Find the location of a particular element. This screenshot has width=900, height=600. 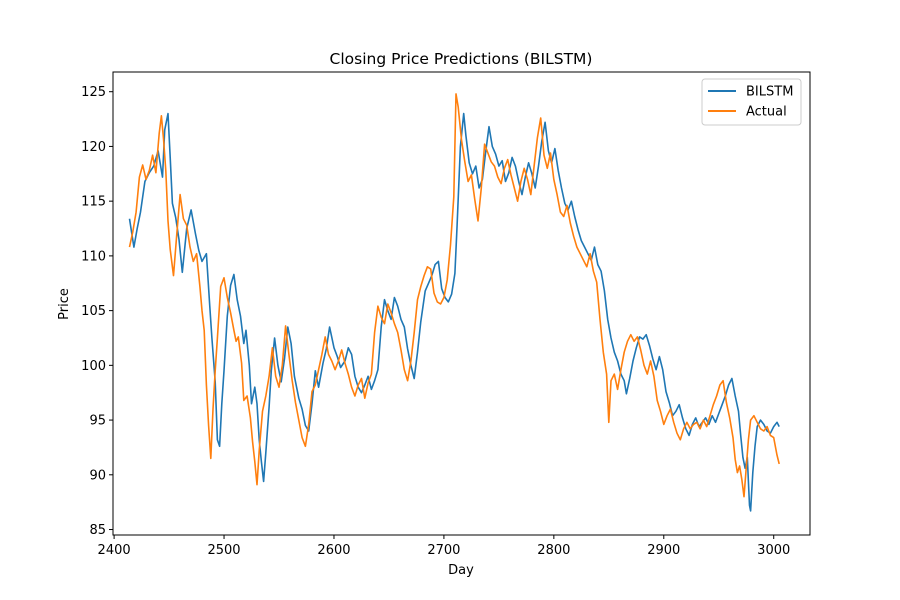

x-axis: 2400 2500 2600 2700 2800 2900 3000 is located at coordinates (444, 546).